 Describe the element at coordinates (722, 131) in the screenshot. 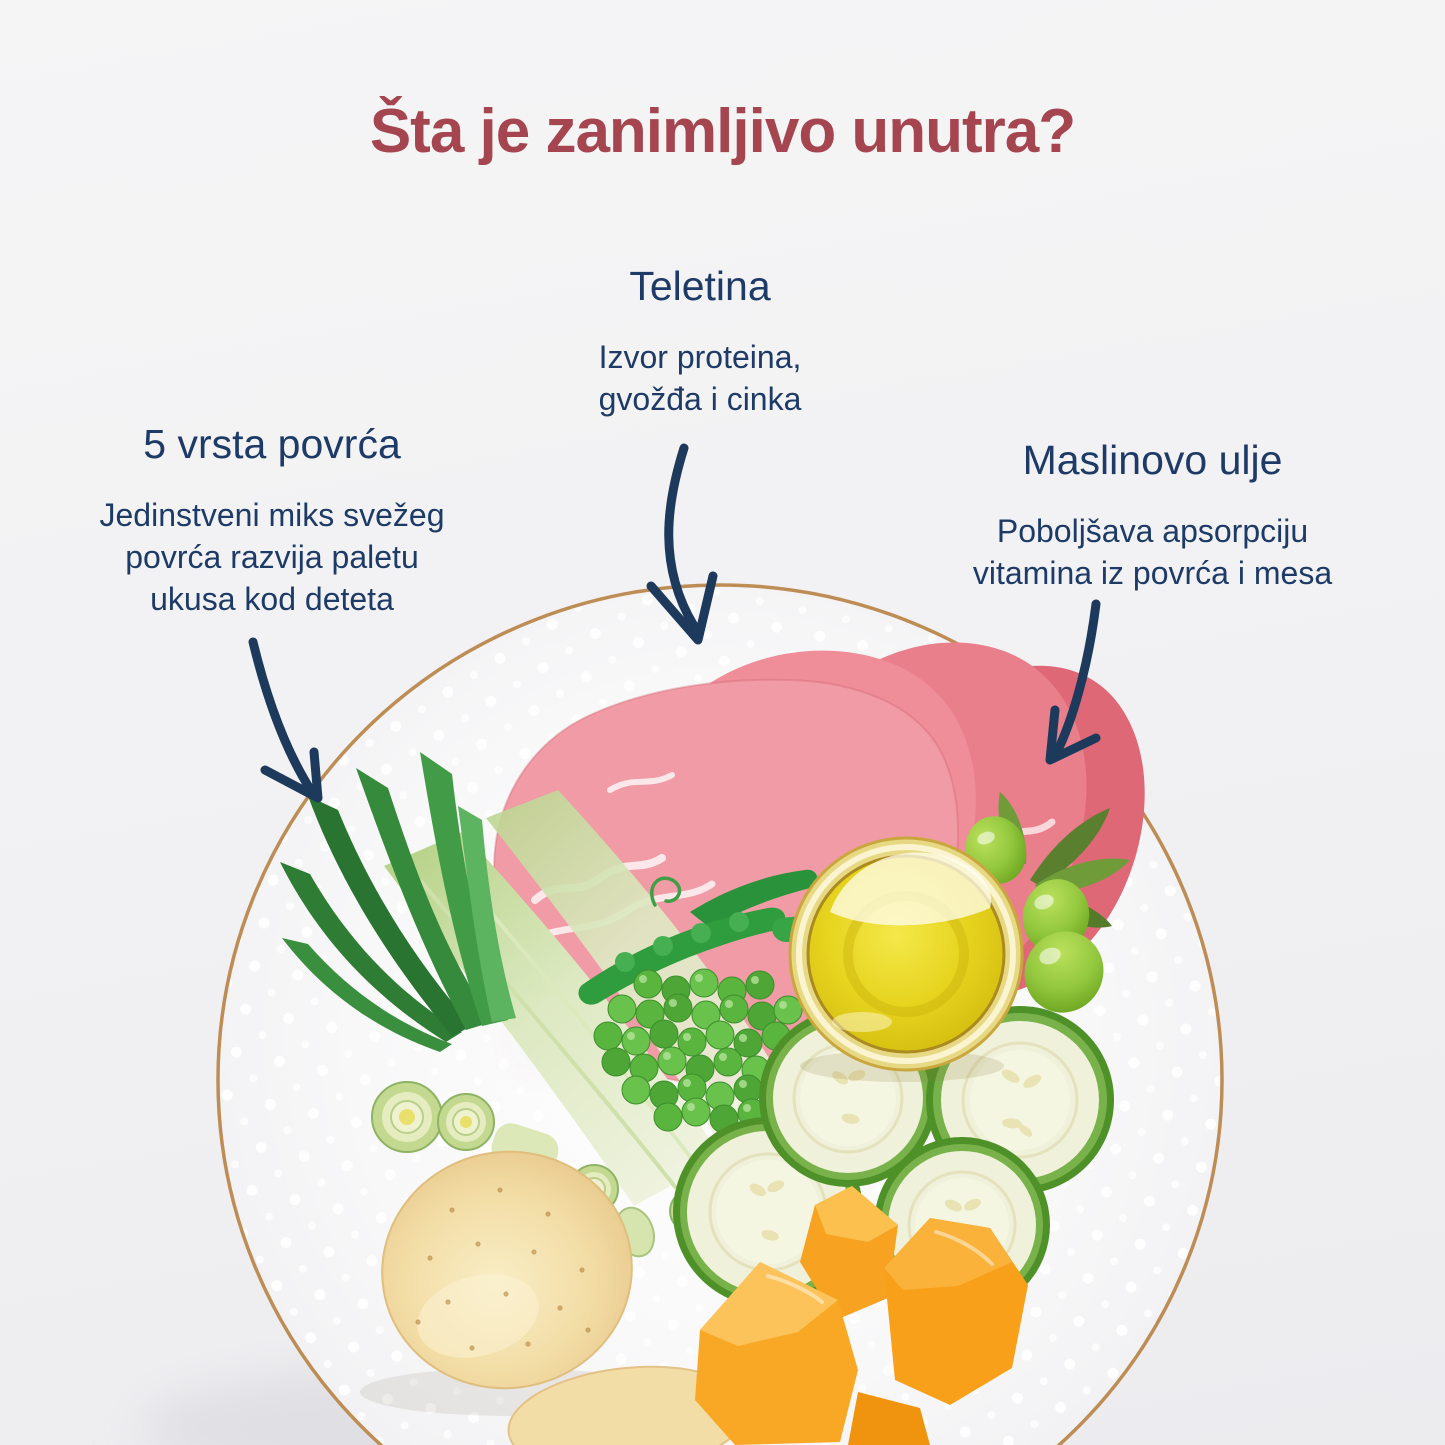

I see `page-title: Šta je zanimljivo unutra?` at that location.